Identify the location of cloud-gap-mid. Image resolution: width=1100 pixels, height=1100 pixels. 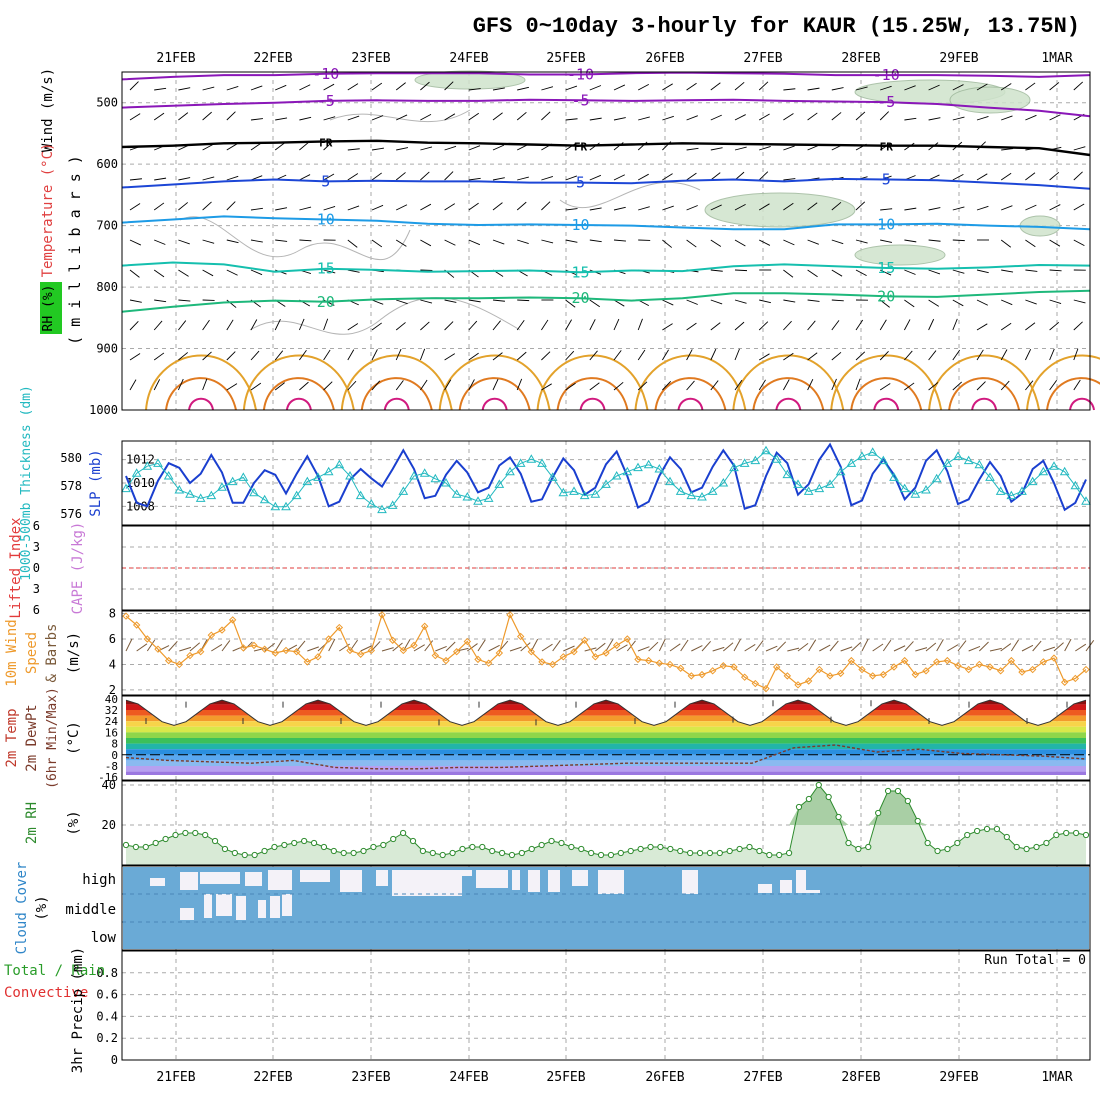
(187, 914).